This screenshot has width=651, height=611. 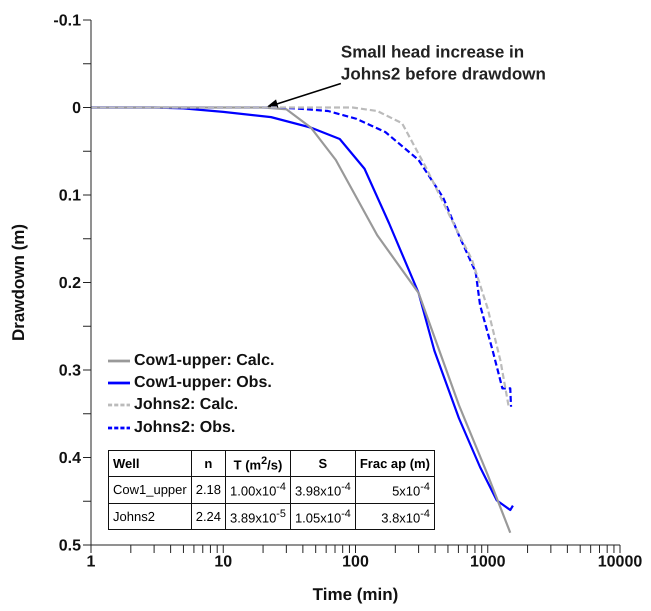 What do you see at coordinates (323, 463) in the screenshot?
I see `annotation: S` at bounding box center [323, 463].